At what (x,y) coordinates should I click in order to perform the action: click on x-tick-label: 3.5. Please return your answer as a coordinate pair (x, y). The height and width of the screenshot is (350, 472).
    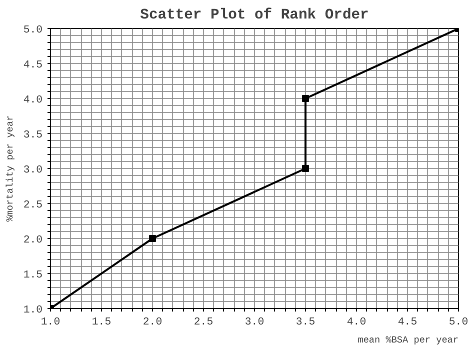
    Looking at the image, I should click on (306, 322).